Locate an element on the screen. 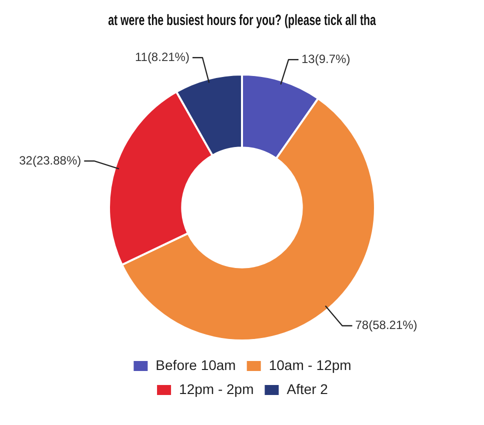  legend-label: Before 10am is located at coordinates (196, 364).